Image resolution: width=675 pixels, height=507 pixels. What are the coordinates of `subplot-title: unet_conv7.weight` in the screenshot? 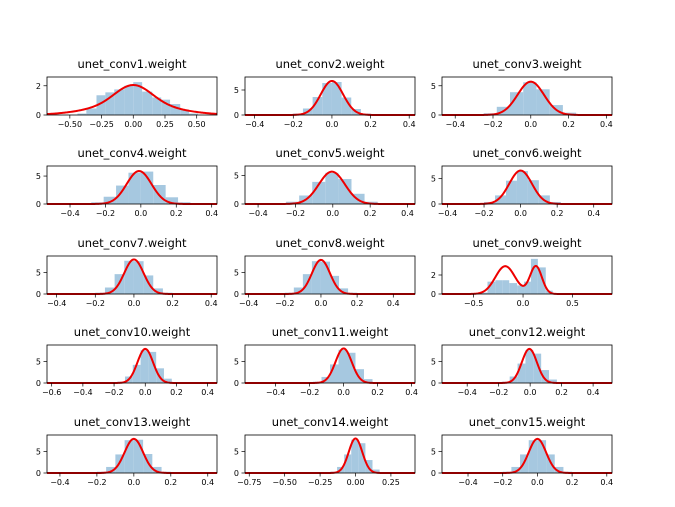 It's located at (132, 243).